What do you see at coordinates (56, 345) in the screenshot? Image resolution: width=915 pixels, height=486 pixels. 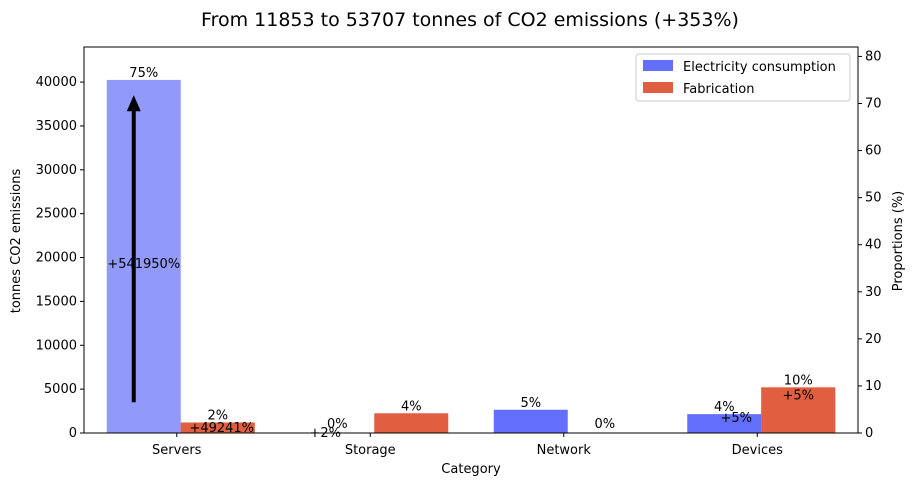 I see `y-tick-label-left: 10000` at bounding box center [56, 345].